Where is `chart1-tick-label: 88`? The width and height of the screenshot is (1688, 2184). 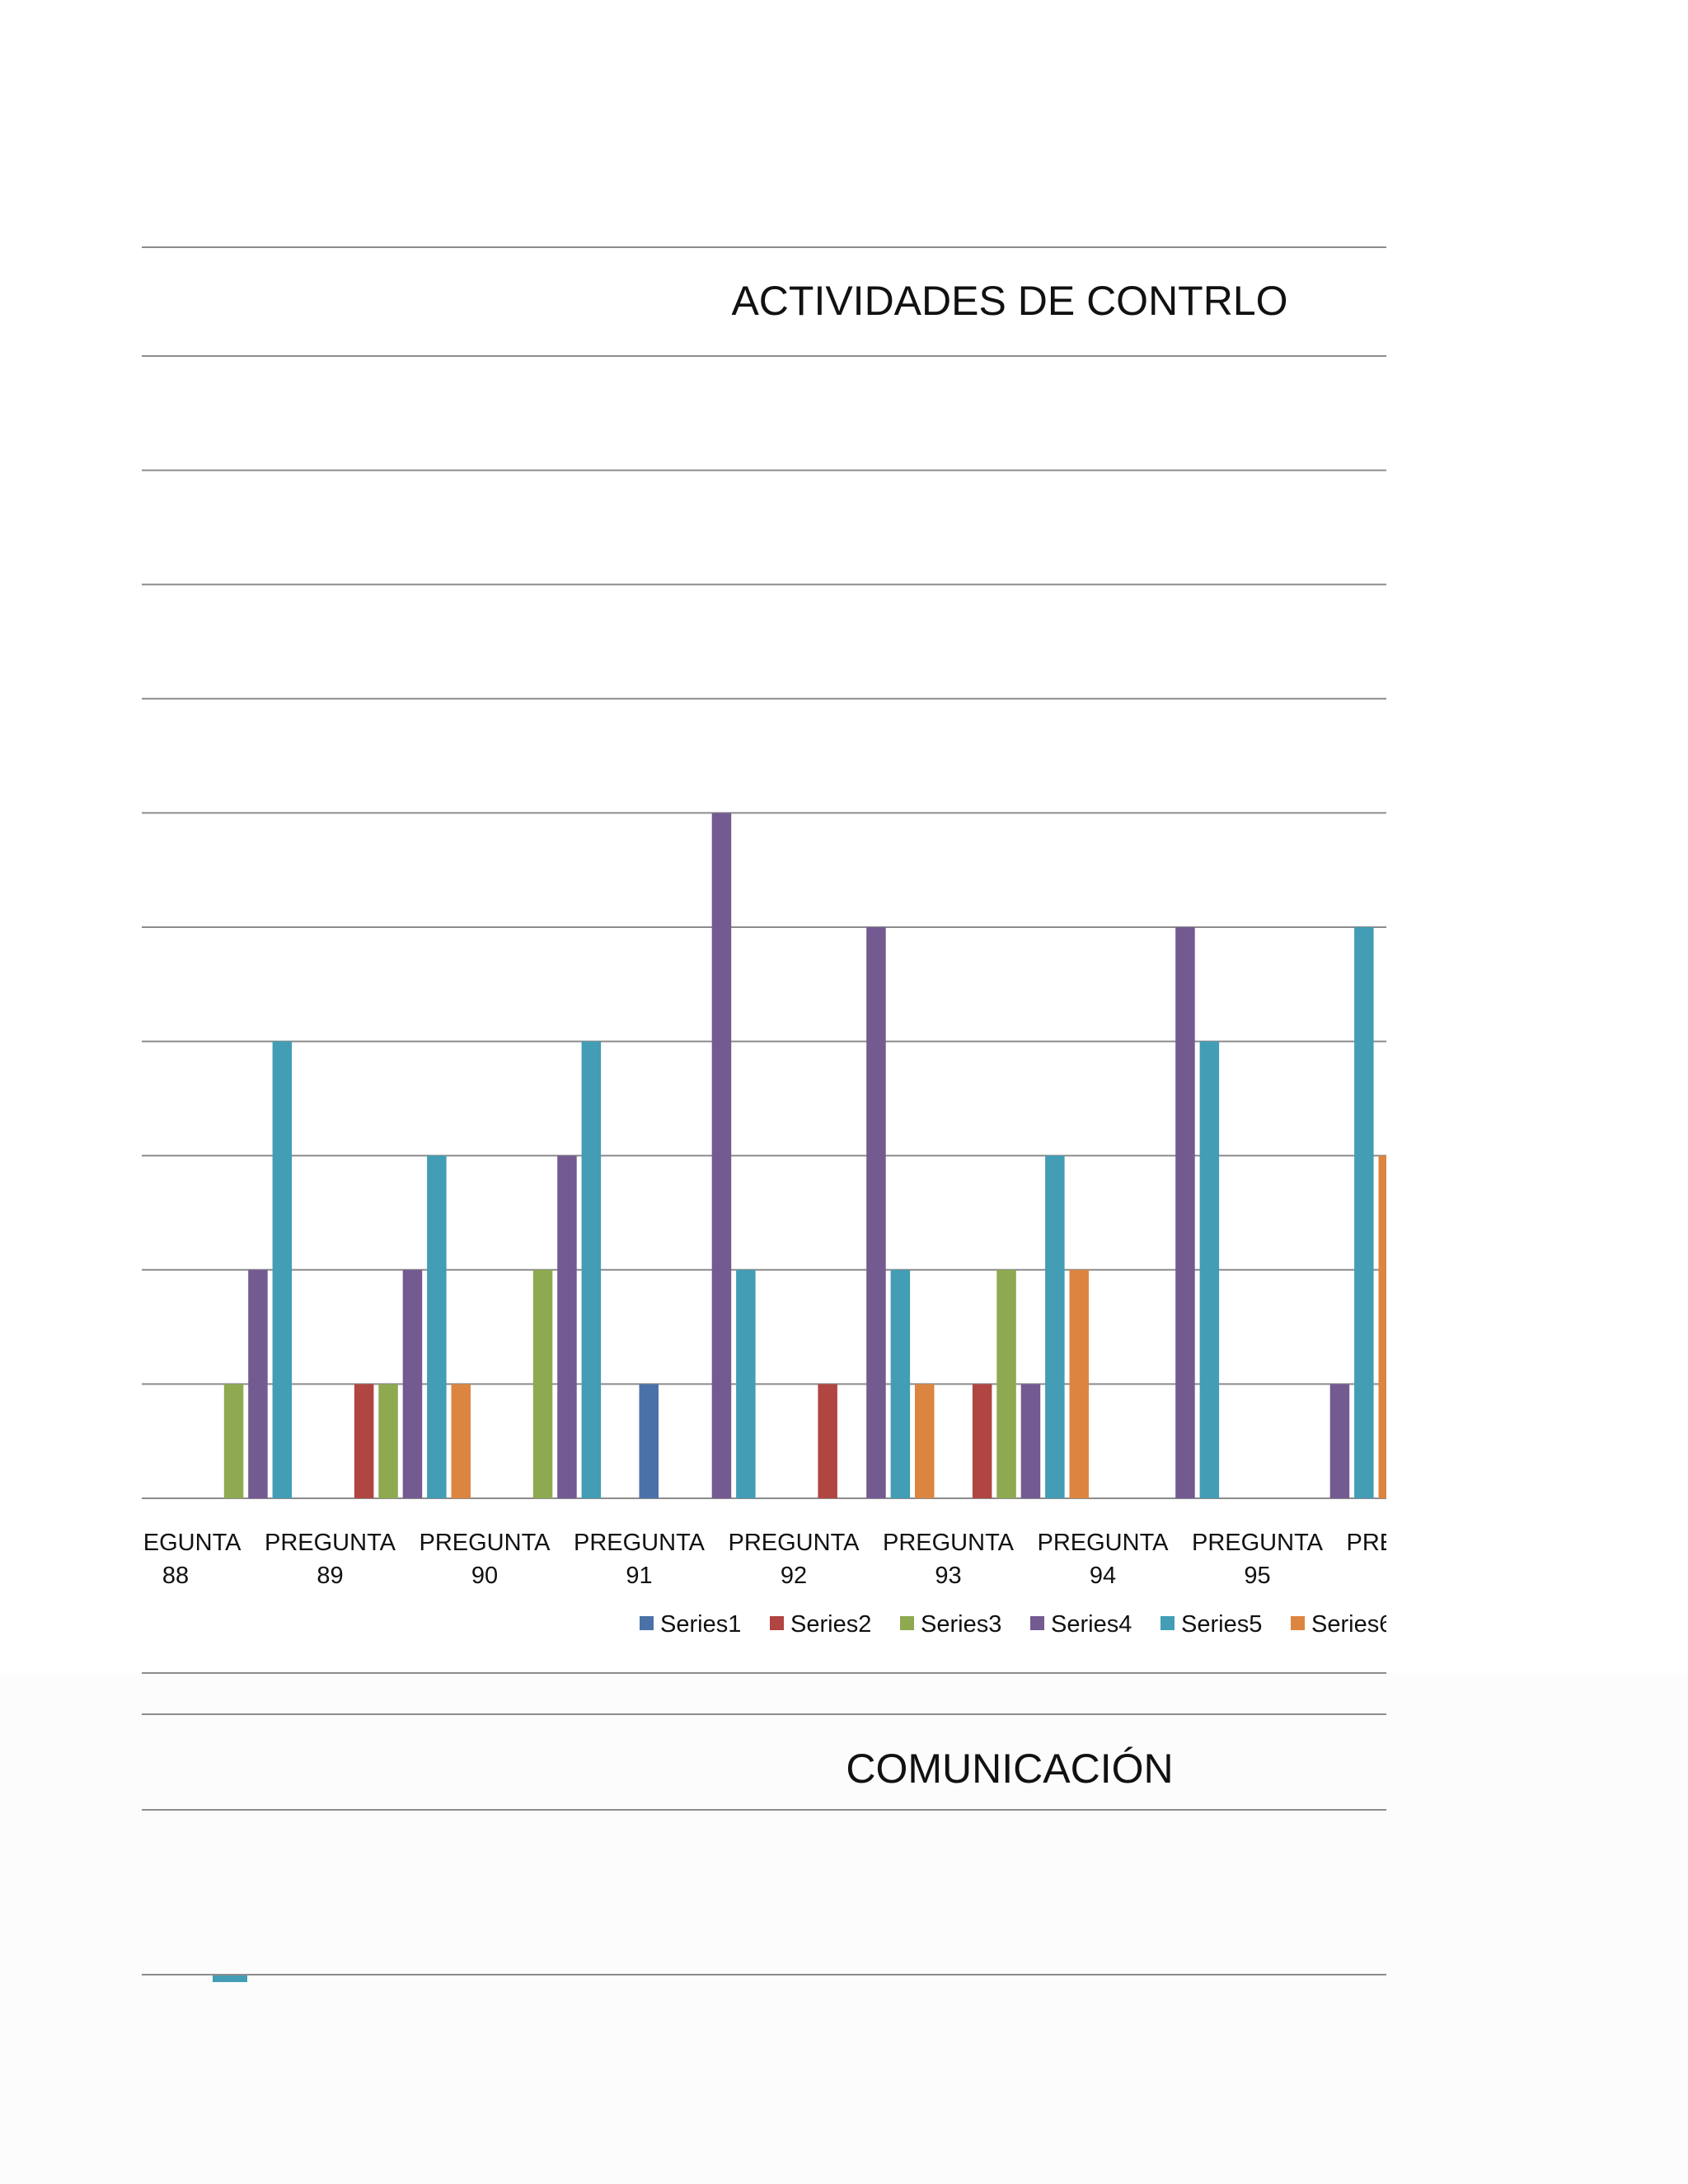 chart1-tick-label: 88 is located at coordinates (176, 1576).